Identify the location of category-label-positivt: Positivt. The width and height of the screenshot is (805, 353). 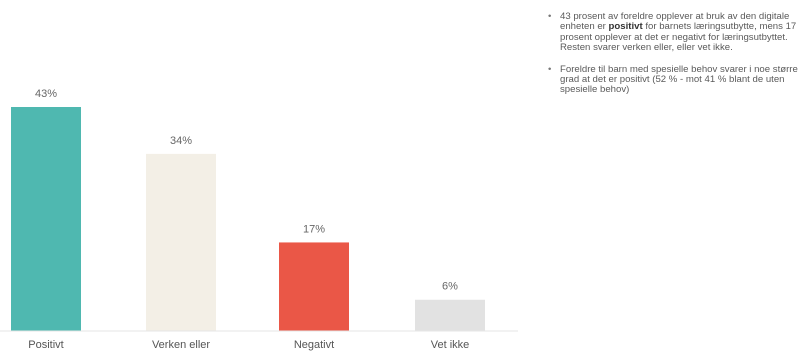
(45, 345).